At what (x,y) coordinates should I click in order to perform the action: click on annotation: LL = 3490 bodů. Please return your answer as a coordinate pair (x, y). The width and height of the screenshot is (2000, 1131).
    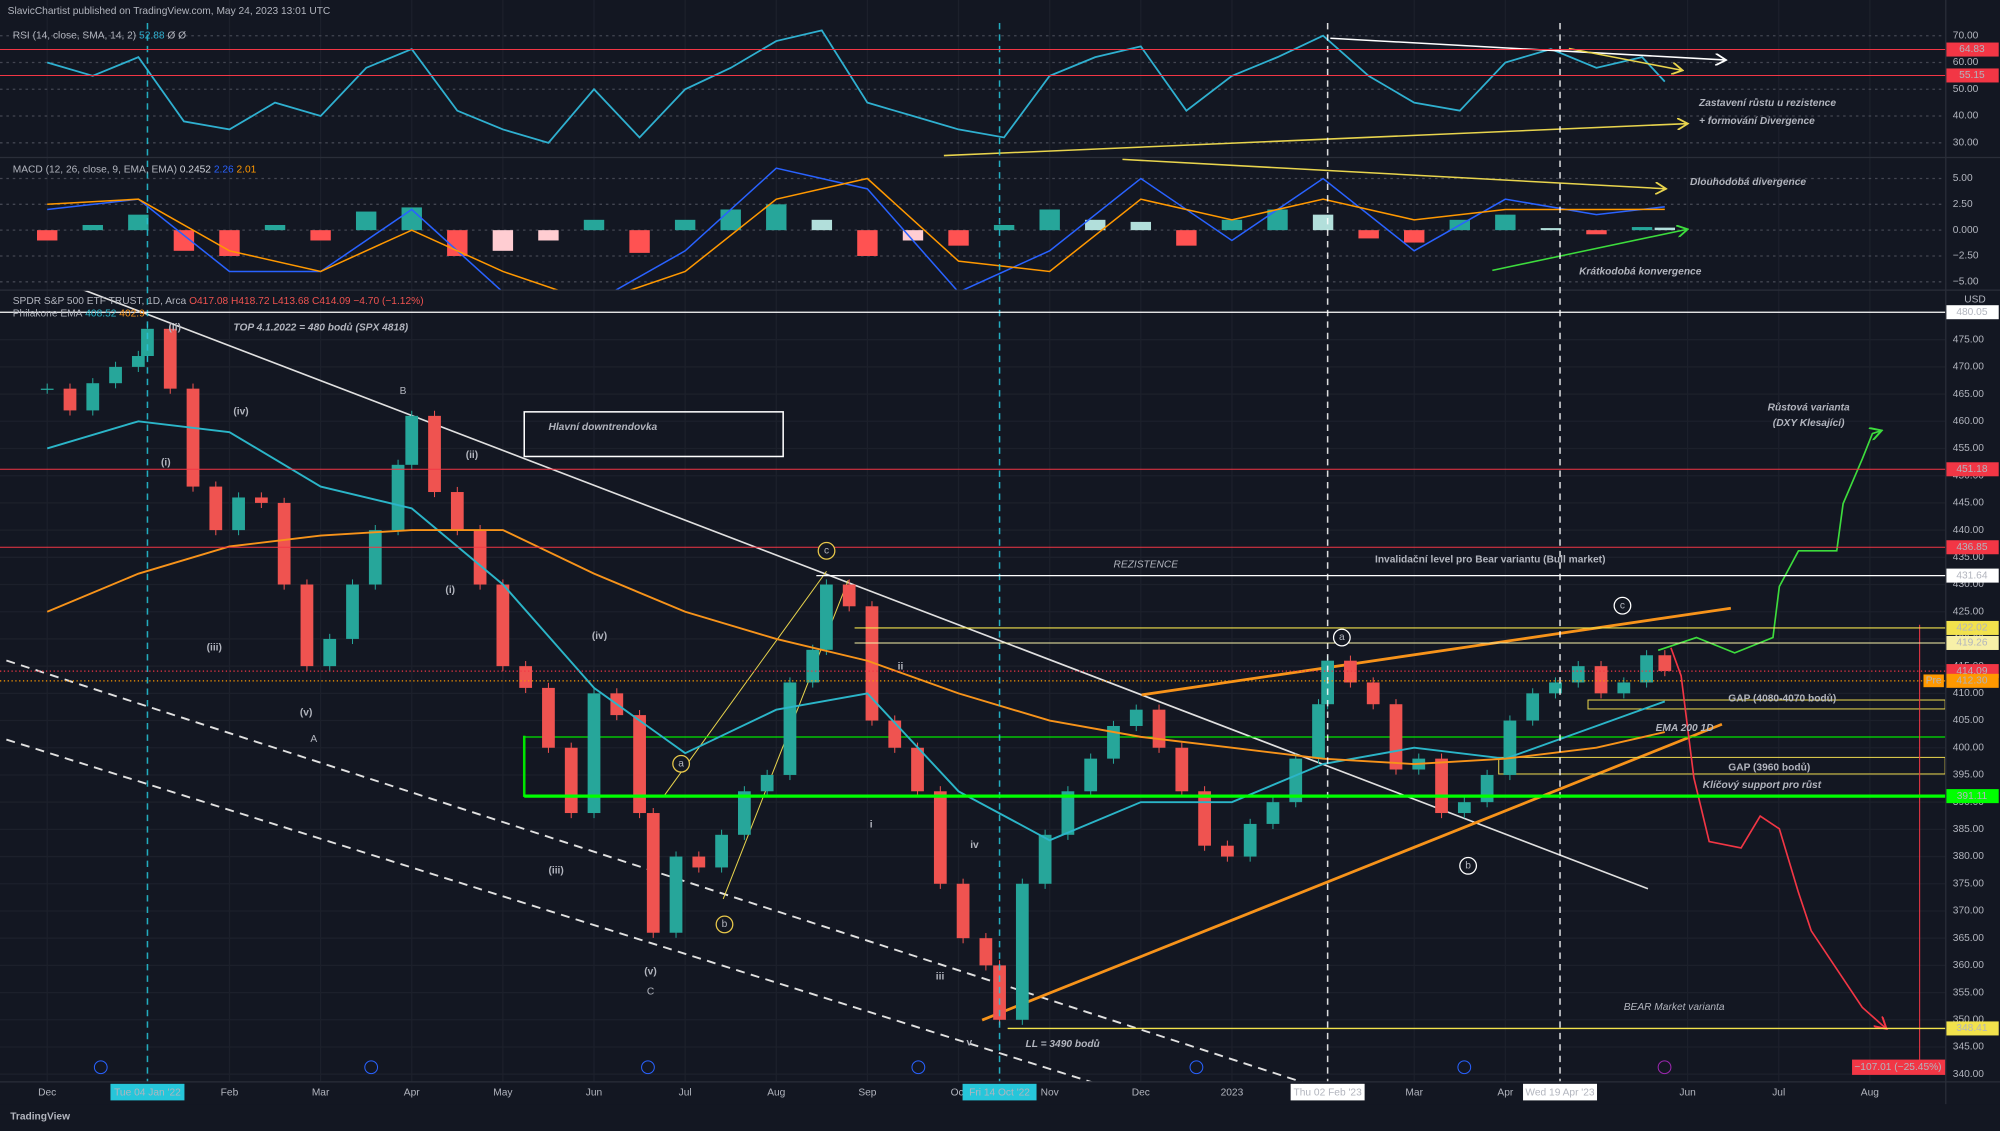
    Looking at the image, I should click on (1063, 1044).